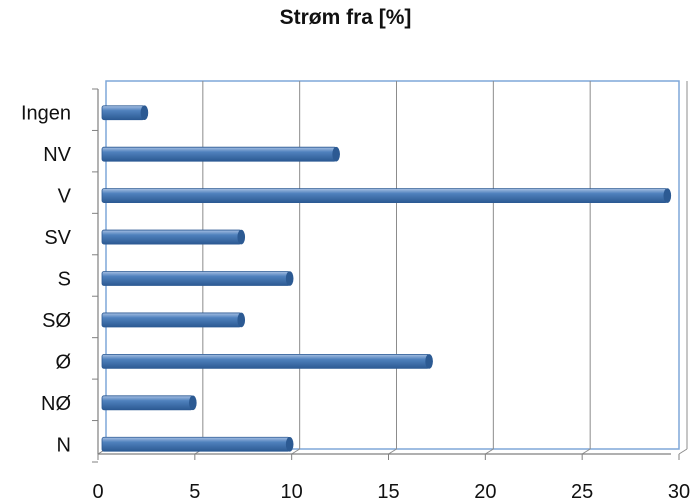 The height and width of the screenshot is (504, 691). What do you see at coordinates (56, 321) in the screenshot?
I see `y-tick-label-SØ: SØ` at bounding box center [56, 321].